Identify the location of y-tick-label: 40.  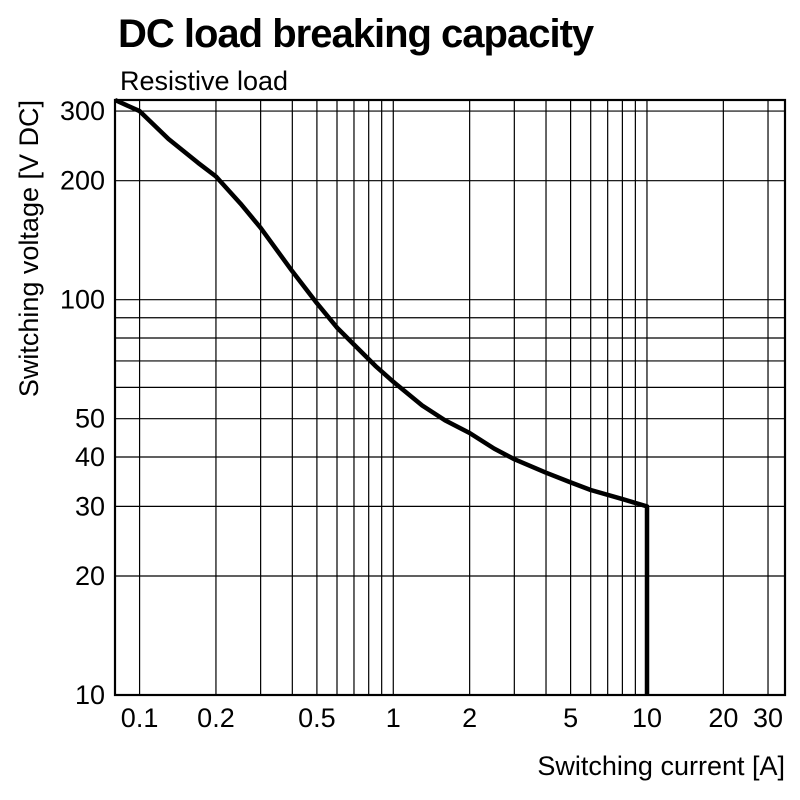
(90, 457).